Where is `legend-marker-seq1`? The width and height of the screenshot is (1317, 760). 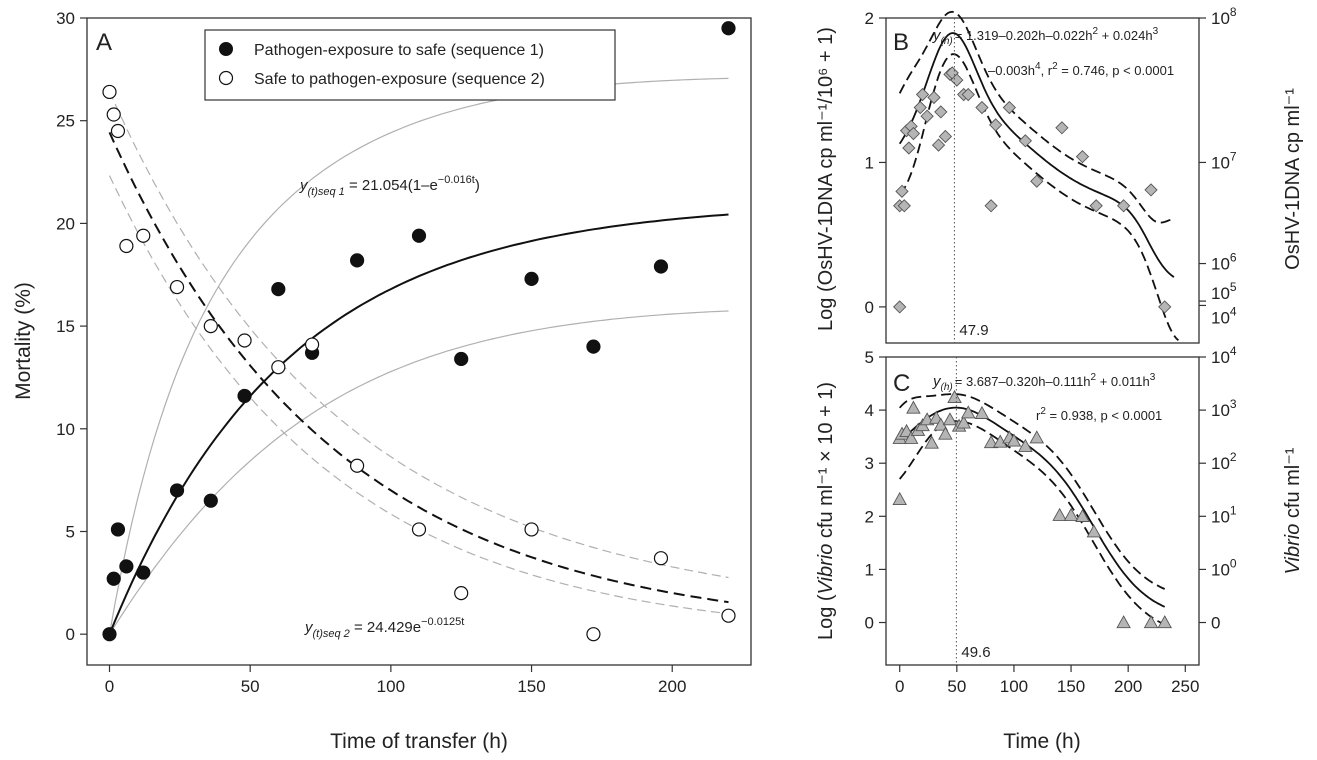
legend-marker-seq1 is located at coordinates (226, 49).